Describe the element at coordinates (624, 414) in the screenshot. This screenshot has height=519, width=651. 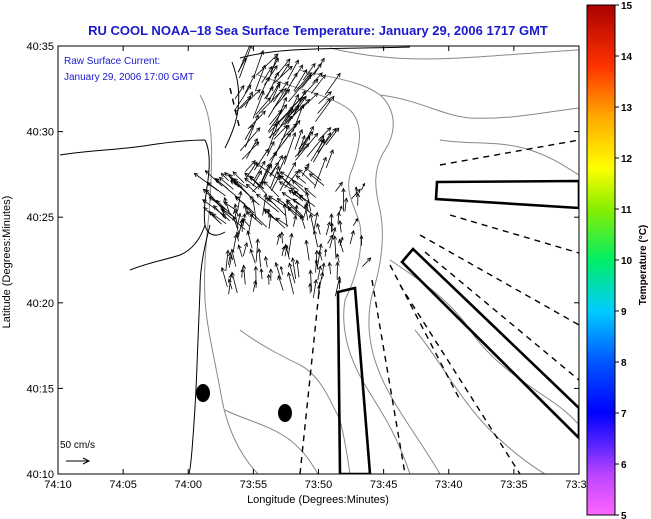
I see `colorbar-tick-label: 7` at that location.